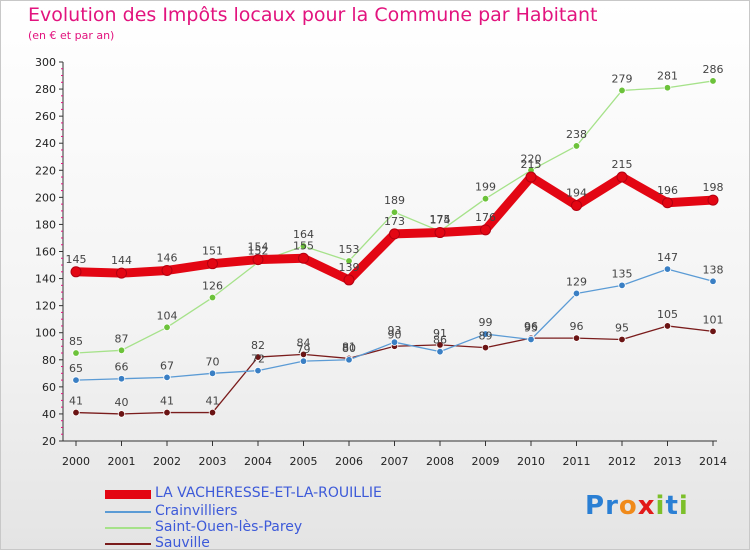  Describe the element at coordinates (486, 322) in the screenshot. I see `data-label: 99` at that location.